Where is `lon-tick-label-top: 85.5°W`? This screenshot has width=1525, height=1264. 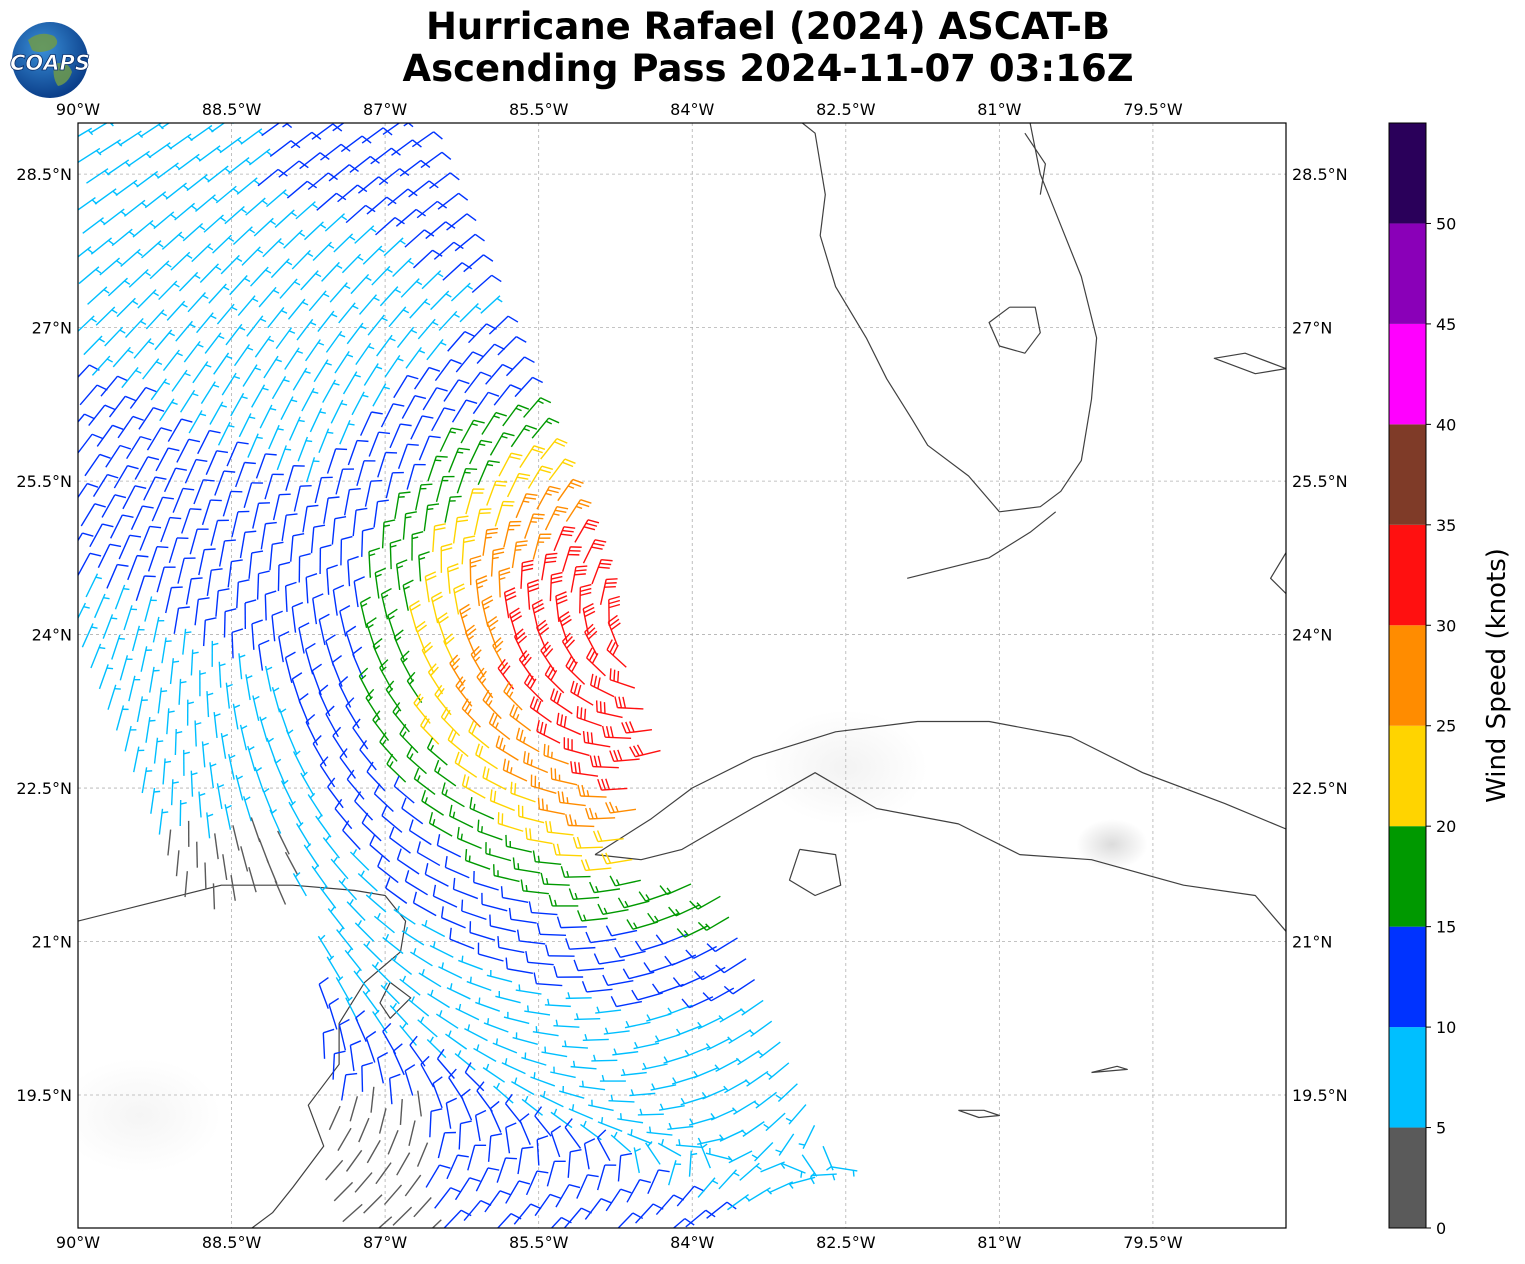
lon-tick-label-top: 85.5°W is located at coordinates (539, 109).